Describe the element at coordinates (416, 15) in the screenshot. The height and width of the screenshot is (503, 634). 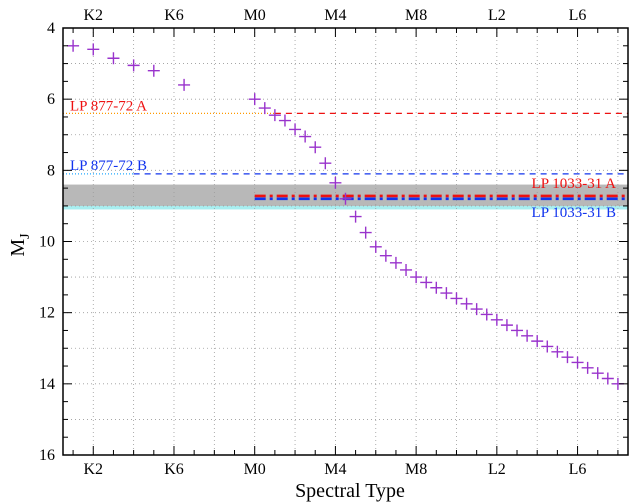
I see `x-tick-label-top: M8` at that location.